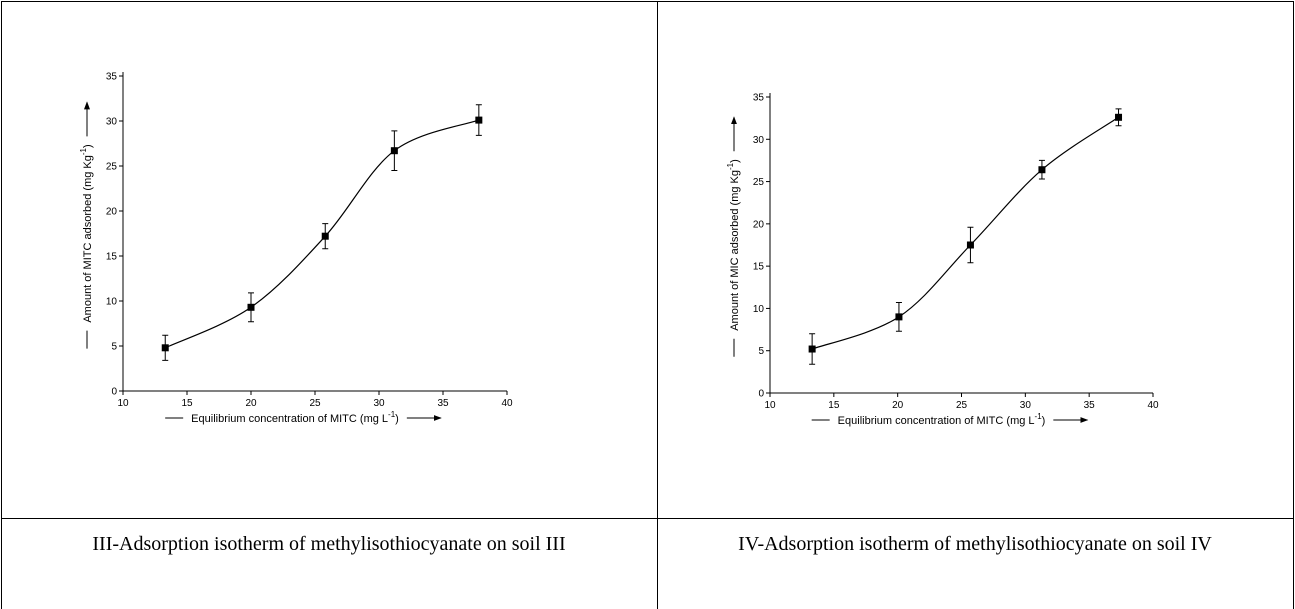 The width and height of the screenshot is (1295, 609). I want to click on y-label: Amount of MIC adsorbed (mg Kg-1), so click(733, 236).